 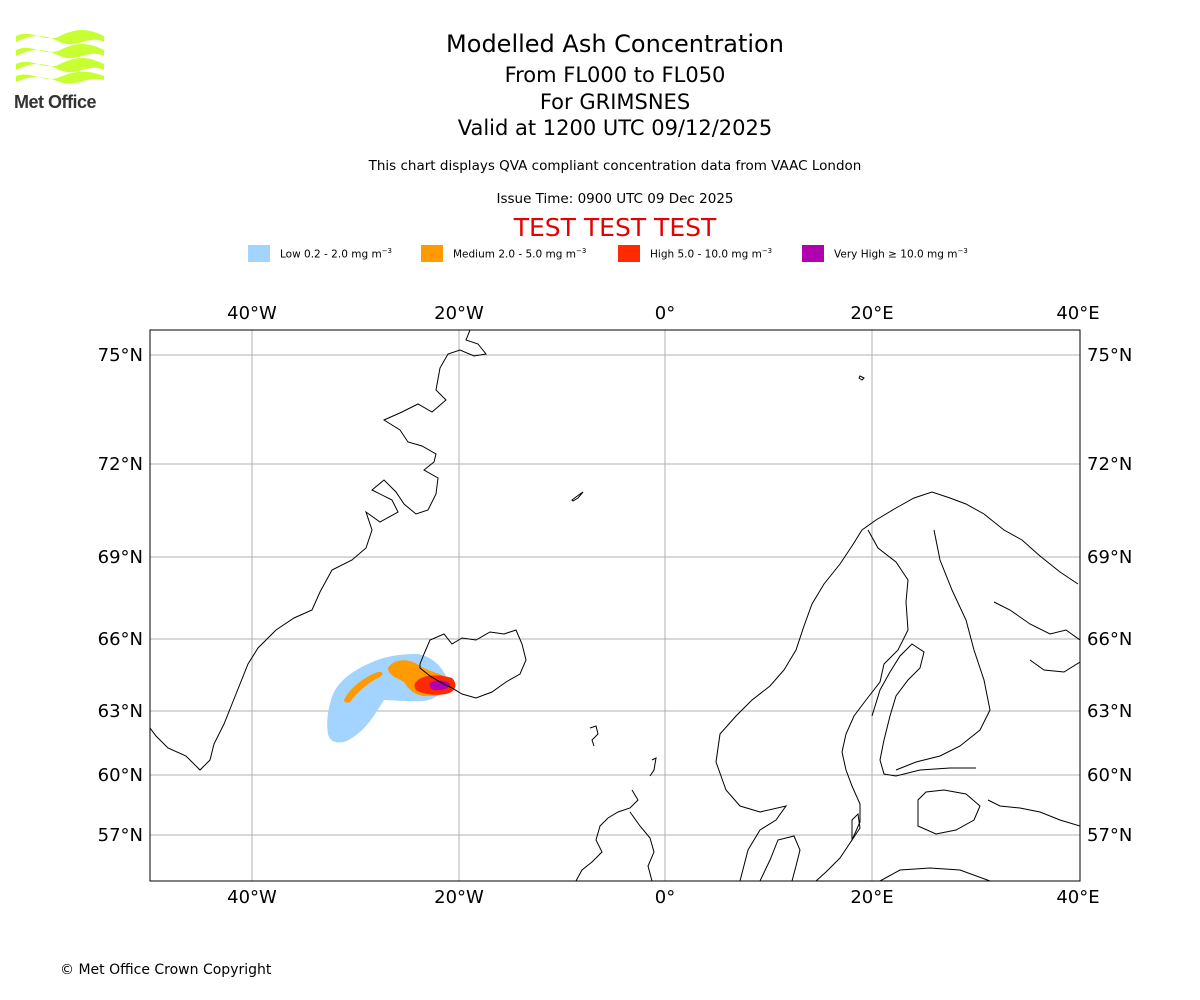 I want to click on lat-label-left-69n: 69°N, so click(x=120, y=557).